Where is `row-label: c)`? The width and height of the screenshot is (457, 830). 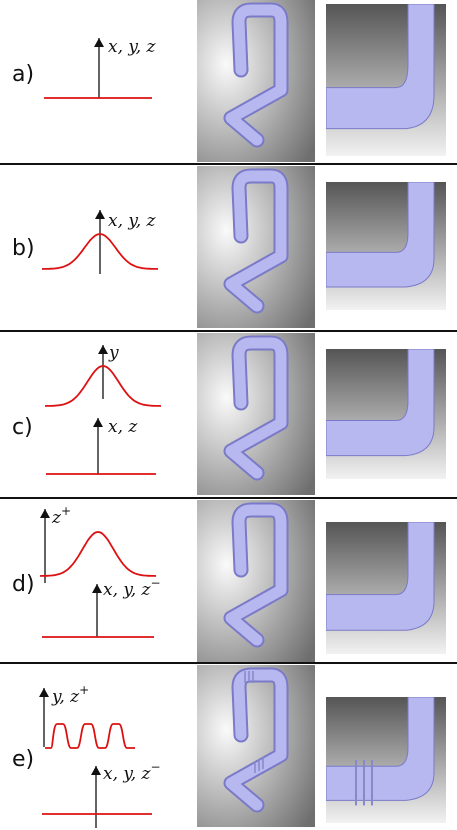 row-label: c) is located at coordinates (22, 427).